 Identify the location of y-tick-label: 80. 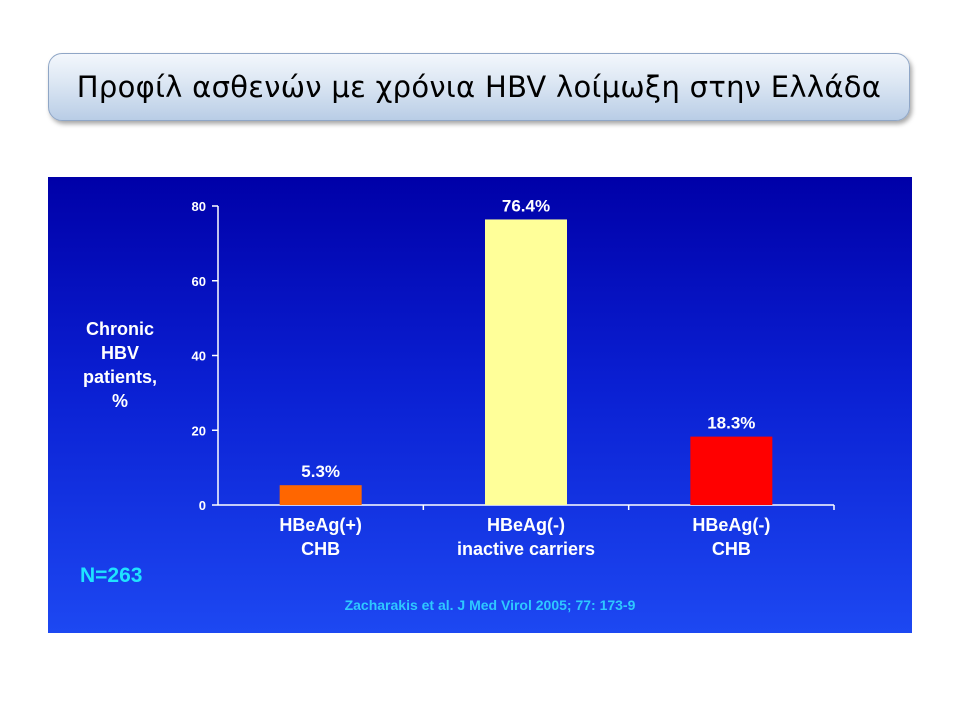
(199, 206).